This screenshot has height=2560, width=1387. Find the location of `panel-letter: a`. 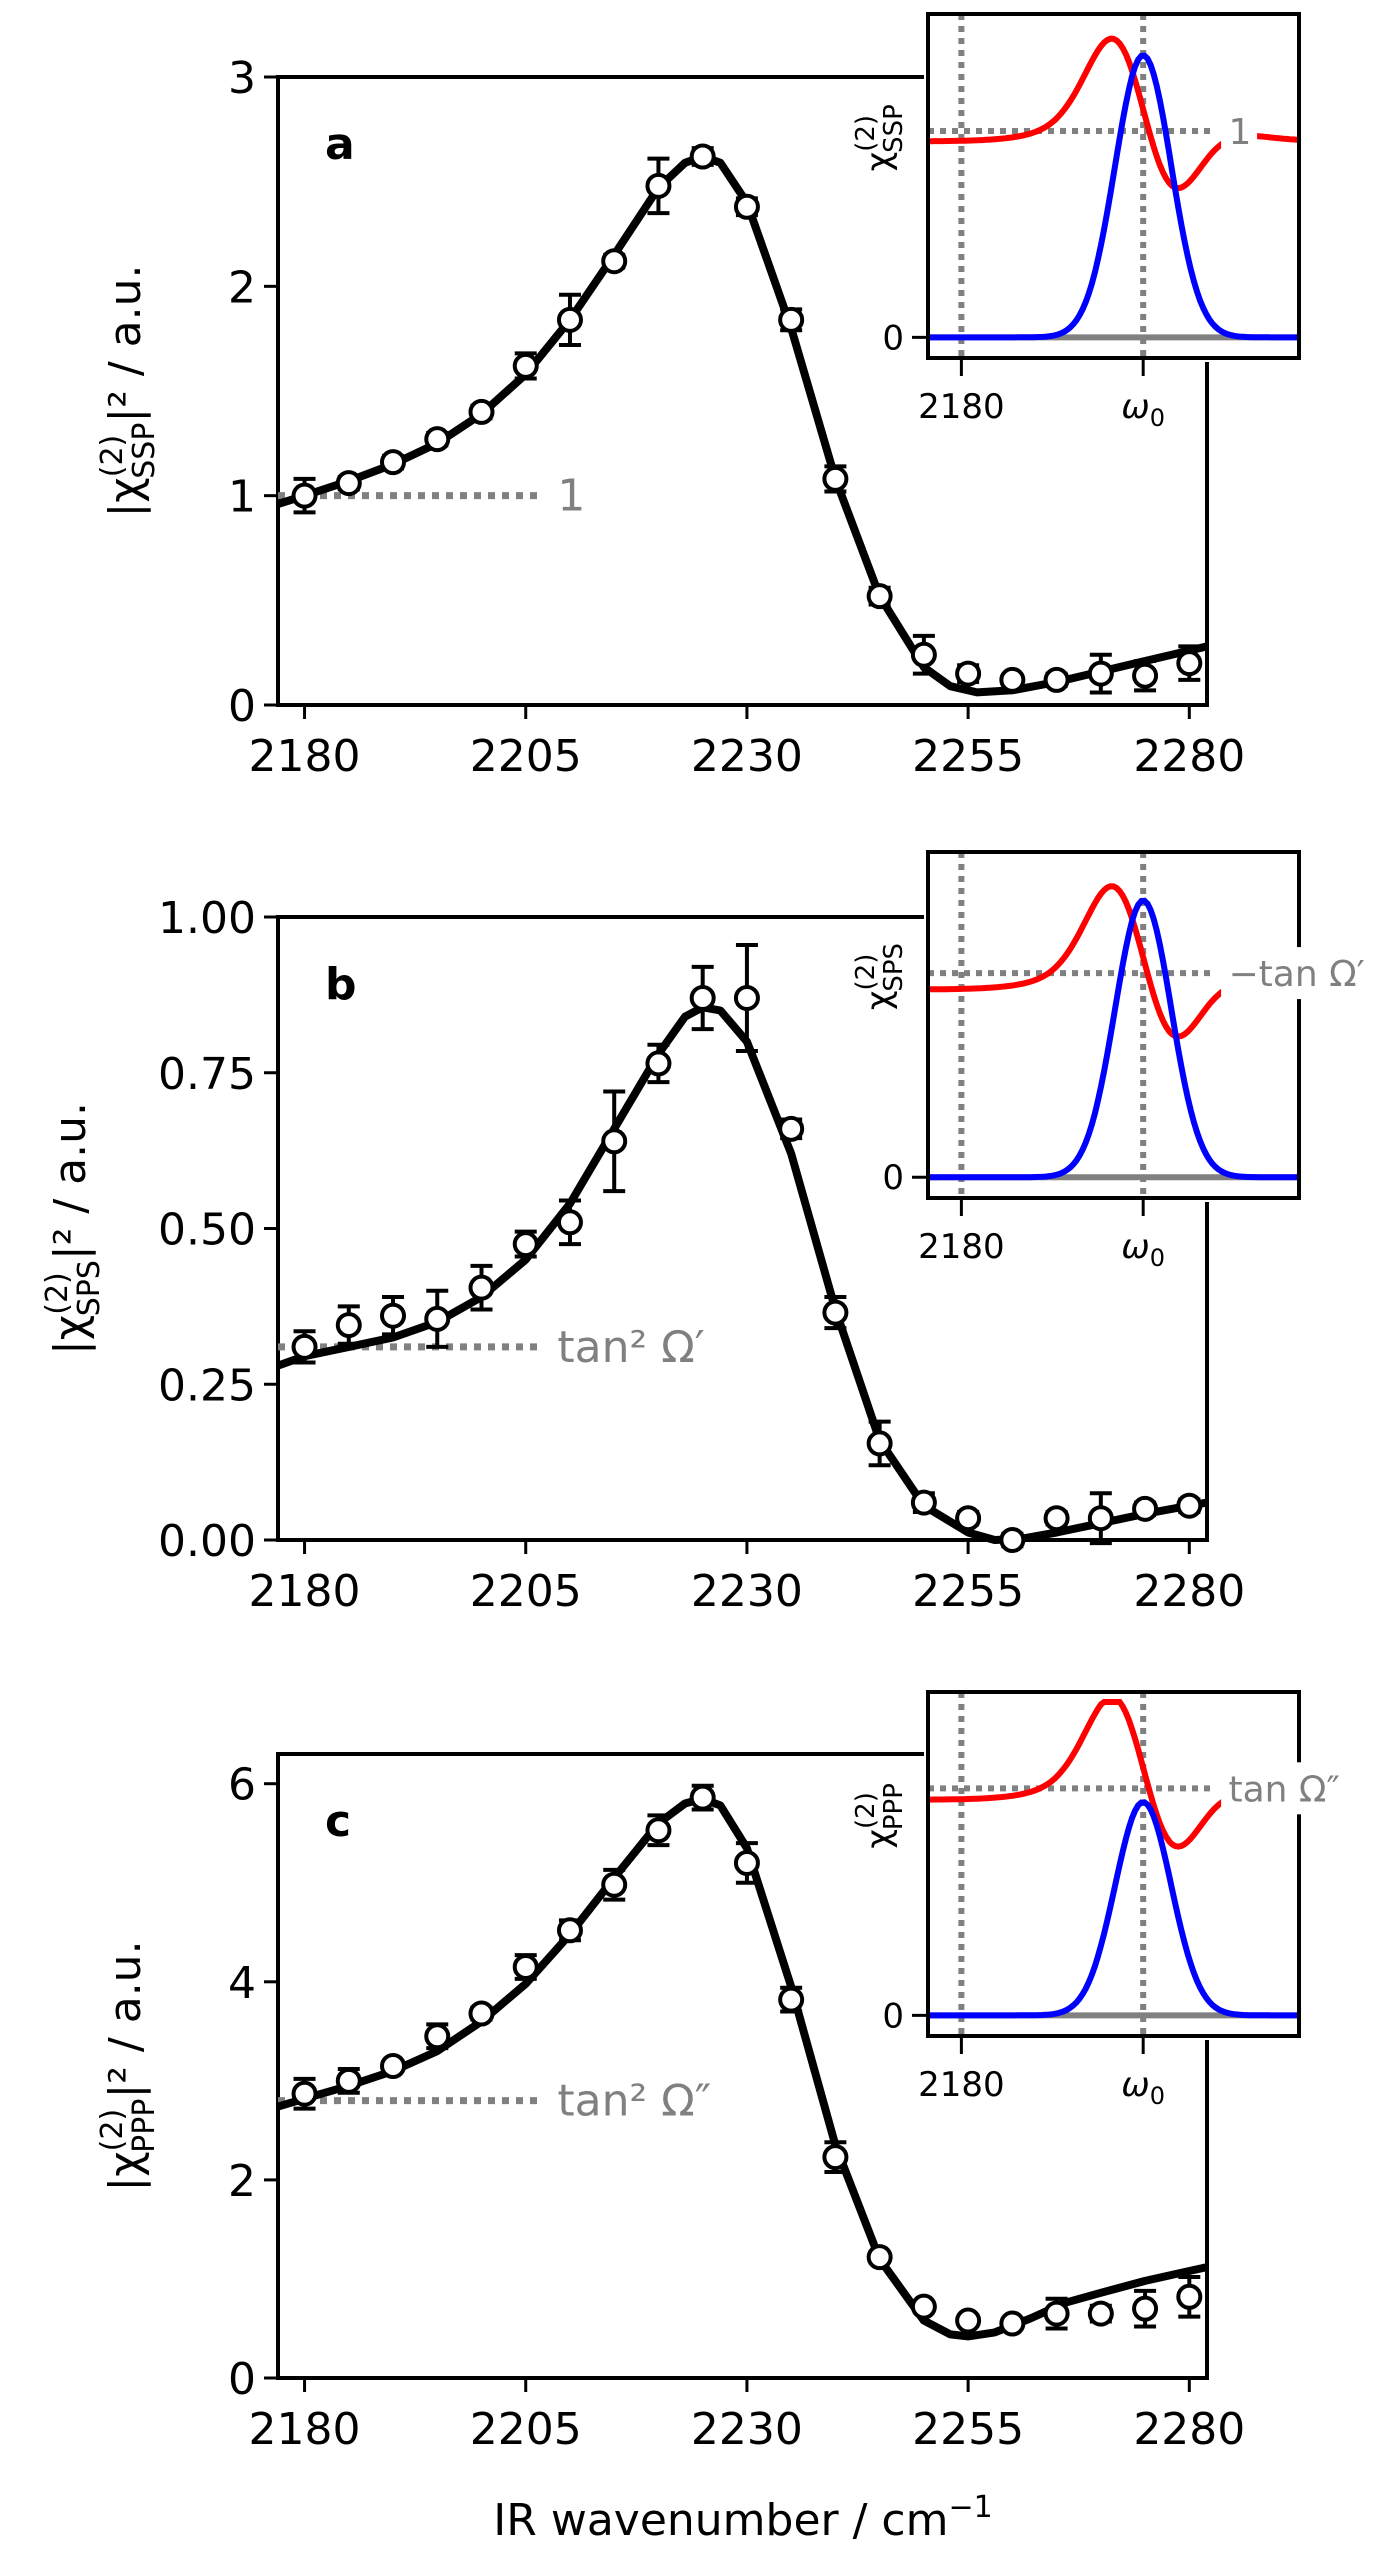

panel-letter: a is located at coordinates (340, 144).